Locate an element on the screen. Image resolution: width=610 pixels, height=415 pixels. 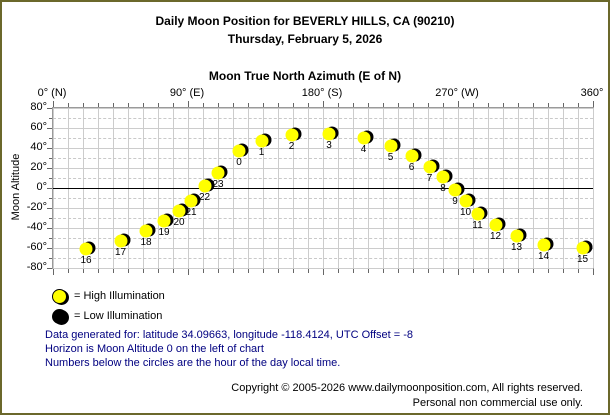
hour-label: 23 is located at coordinates (218, 184).